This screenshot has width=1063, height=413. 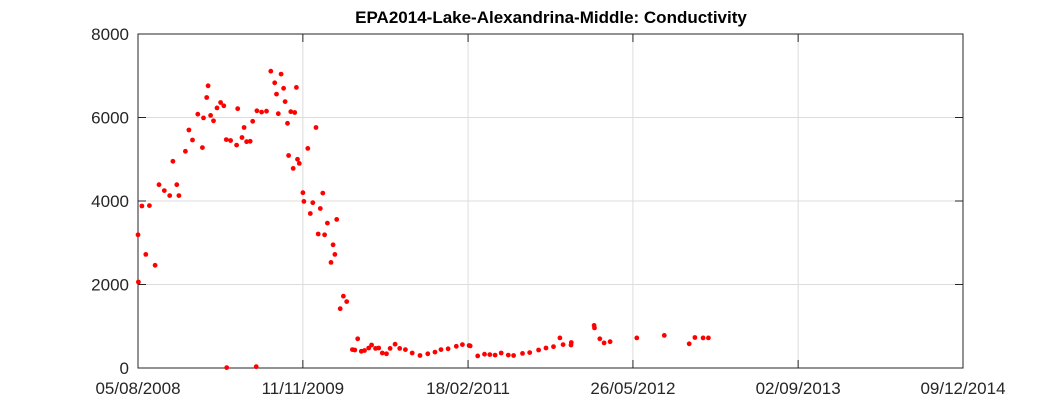 I want to click on y-tick-label: 4000, so click(x=110, y=201).